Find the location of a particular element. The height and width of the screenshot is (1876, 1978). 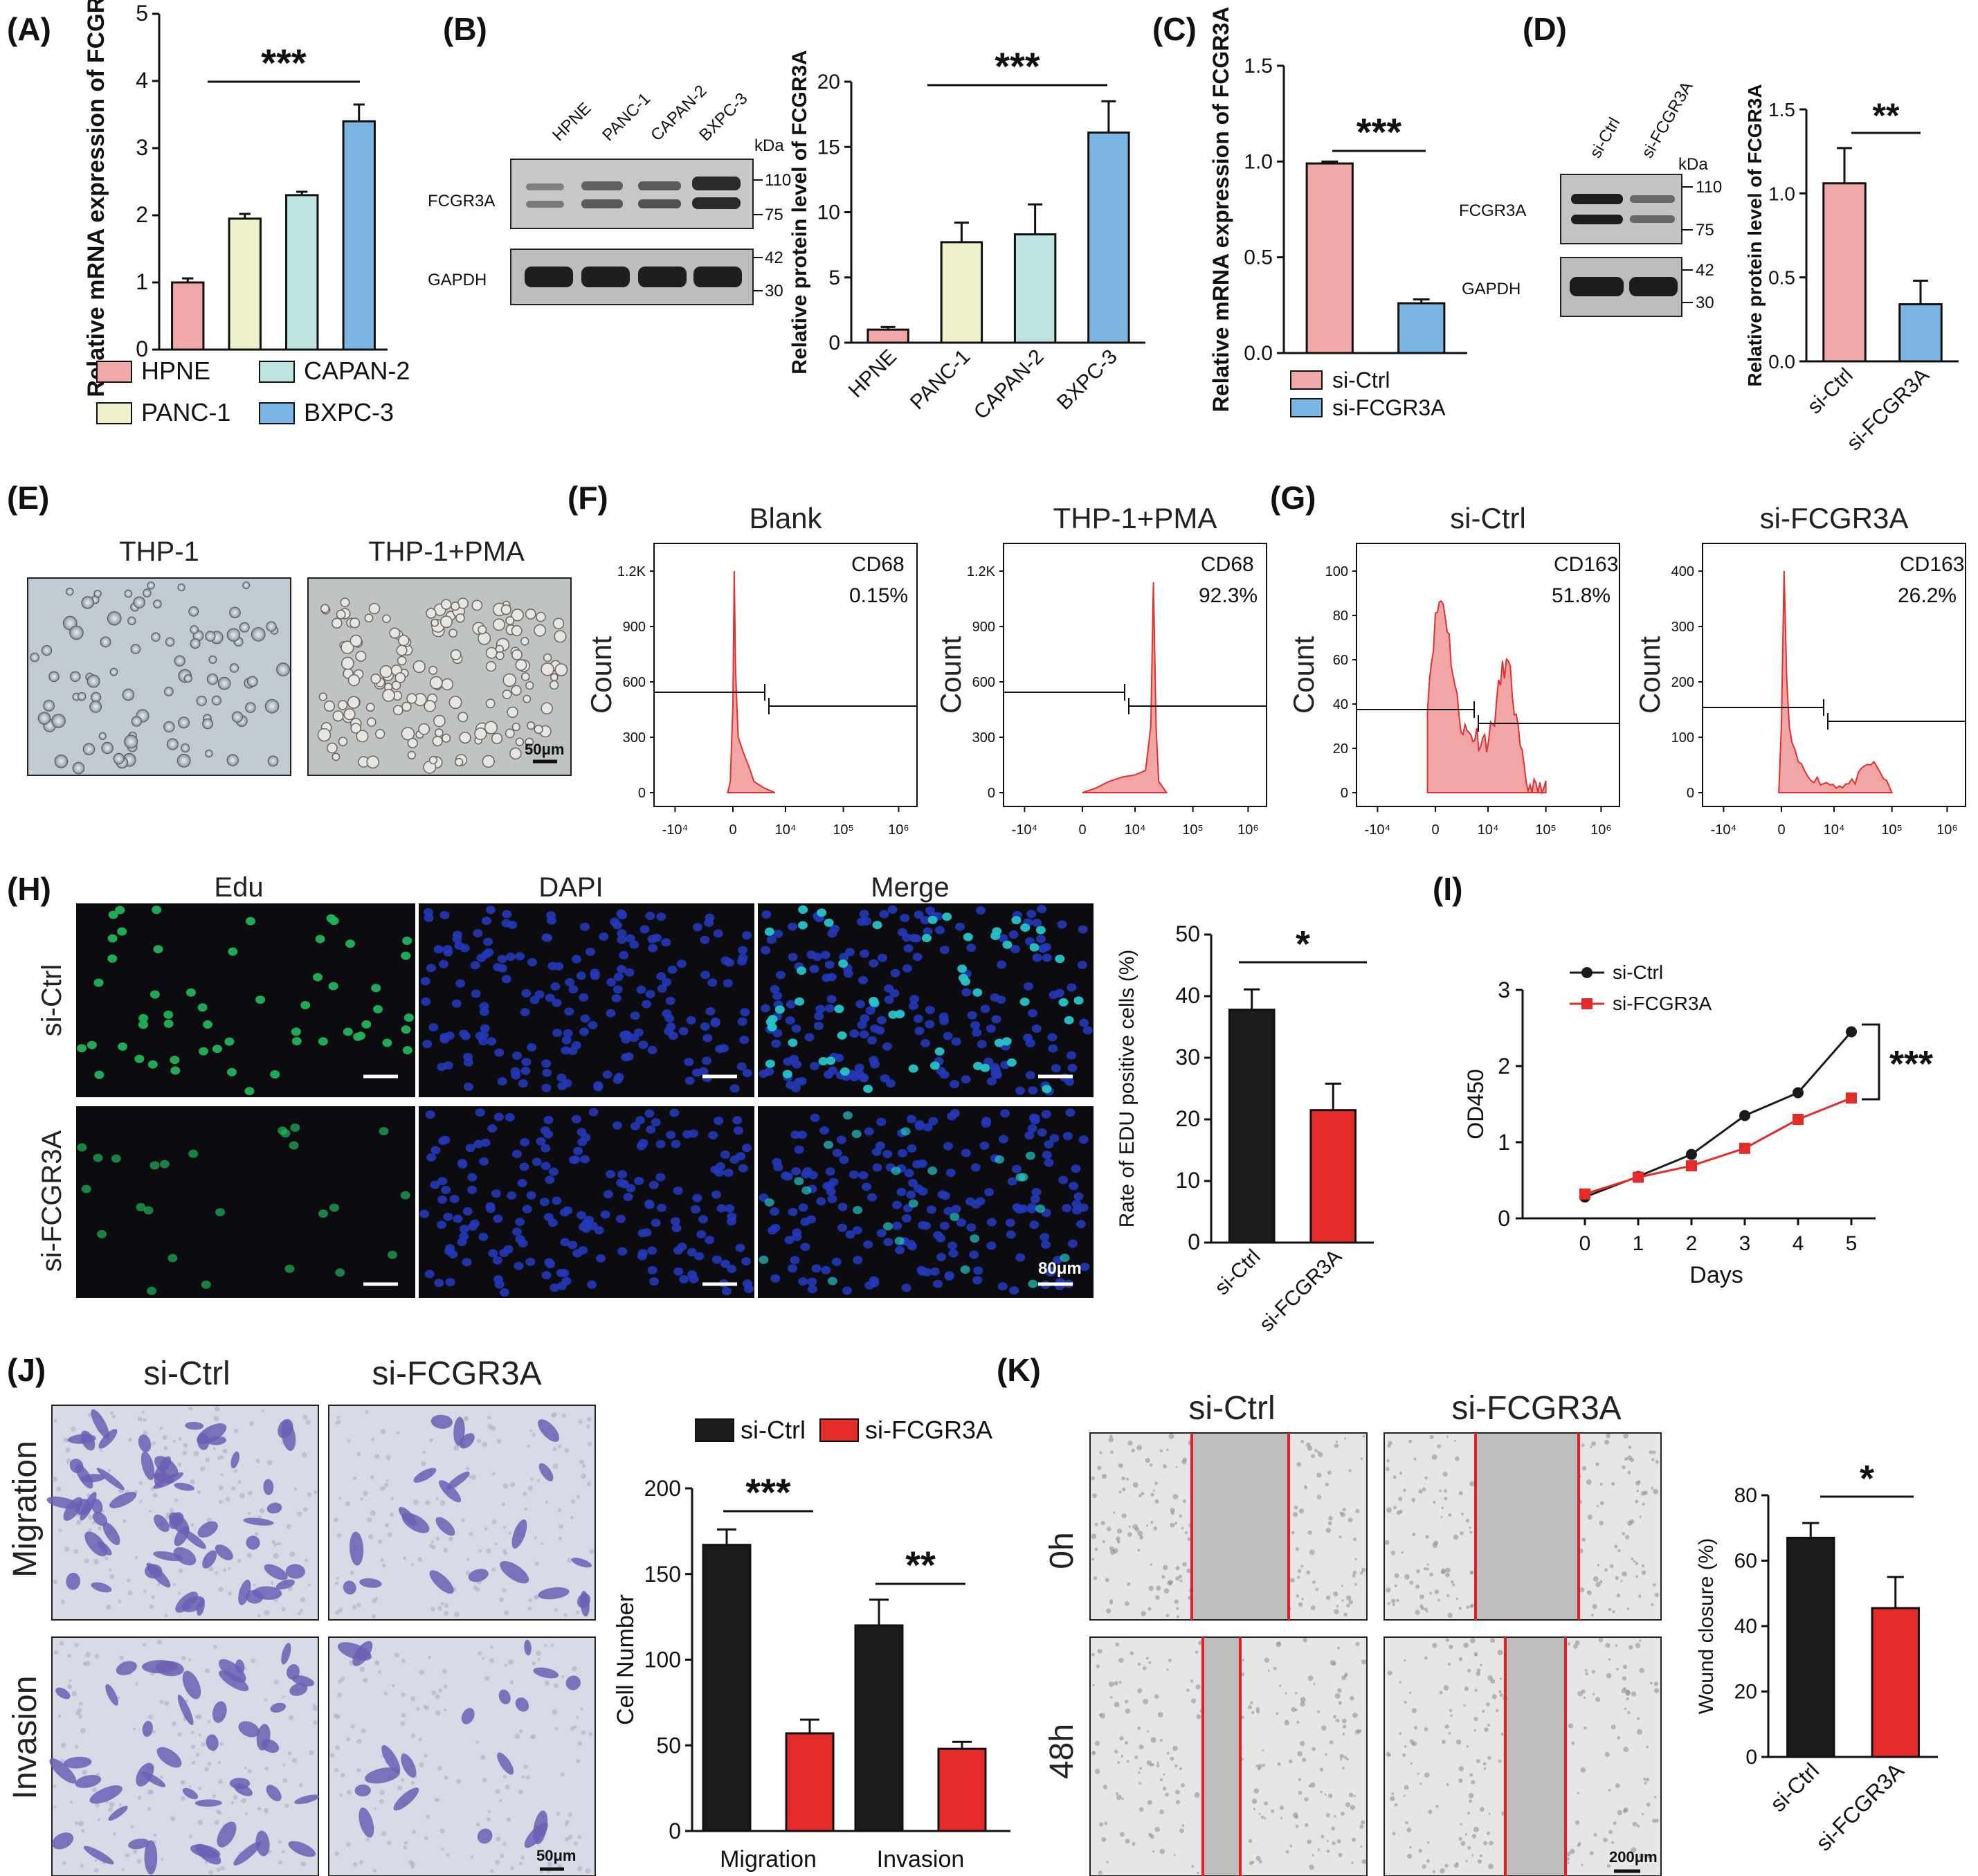

y-tick-label: 20 is located at coordinates (828, 82).